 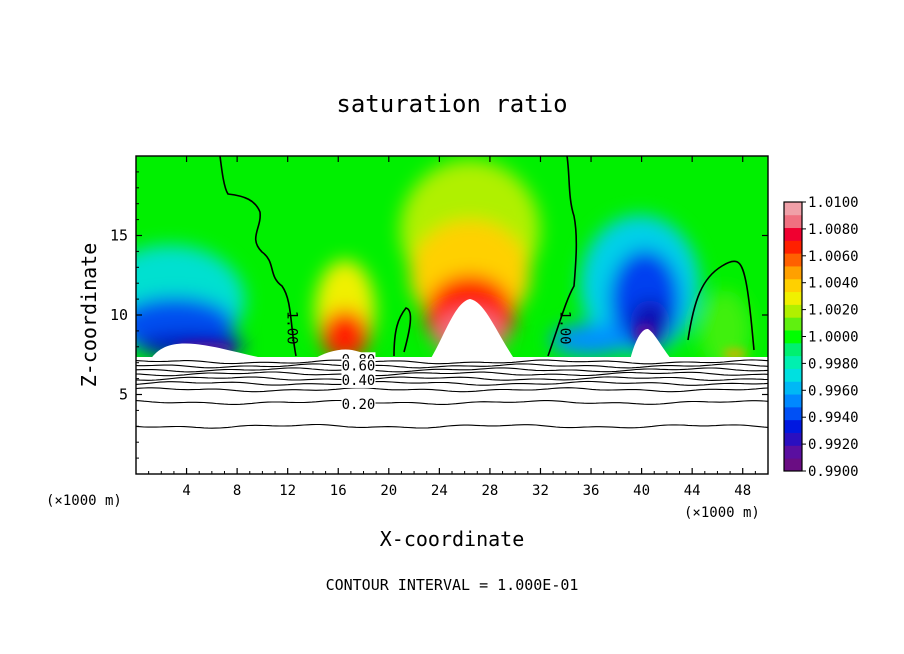 I want to click on x-unit-left: (×1000 m), so click(x=84, y=501).